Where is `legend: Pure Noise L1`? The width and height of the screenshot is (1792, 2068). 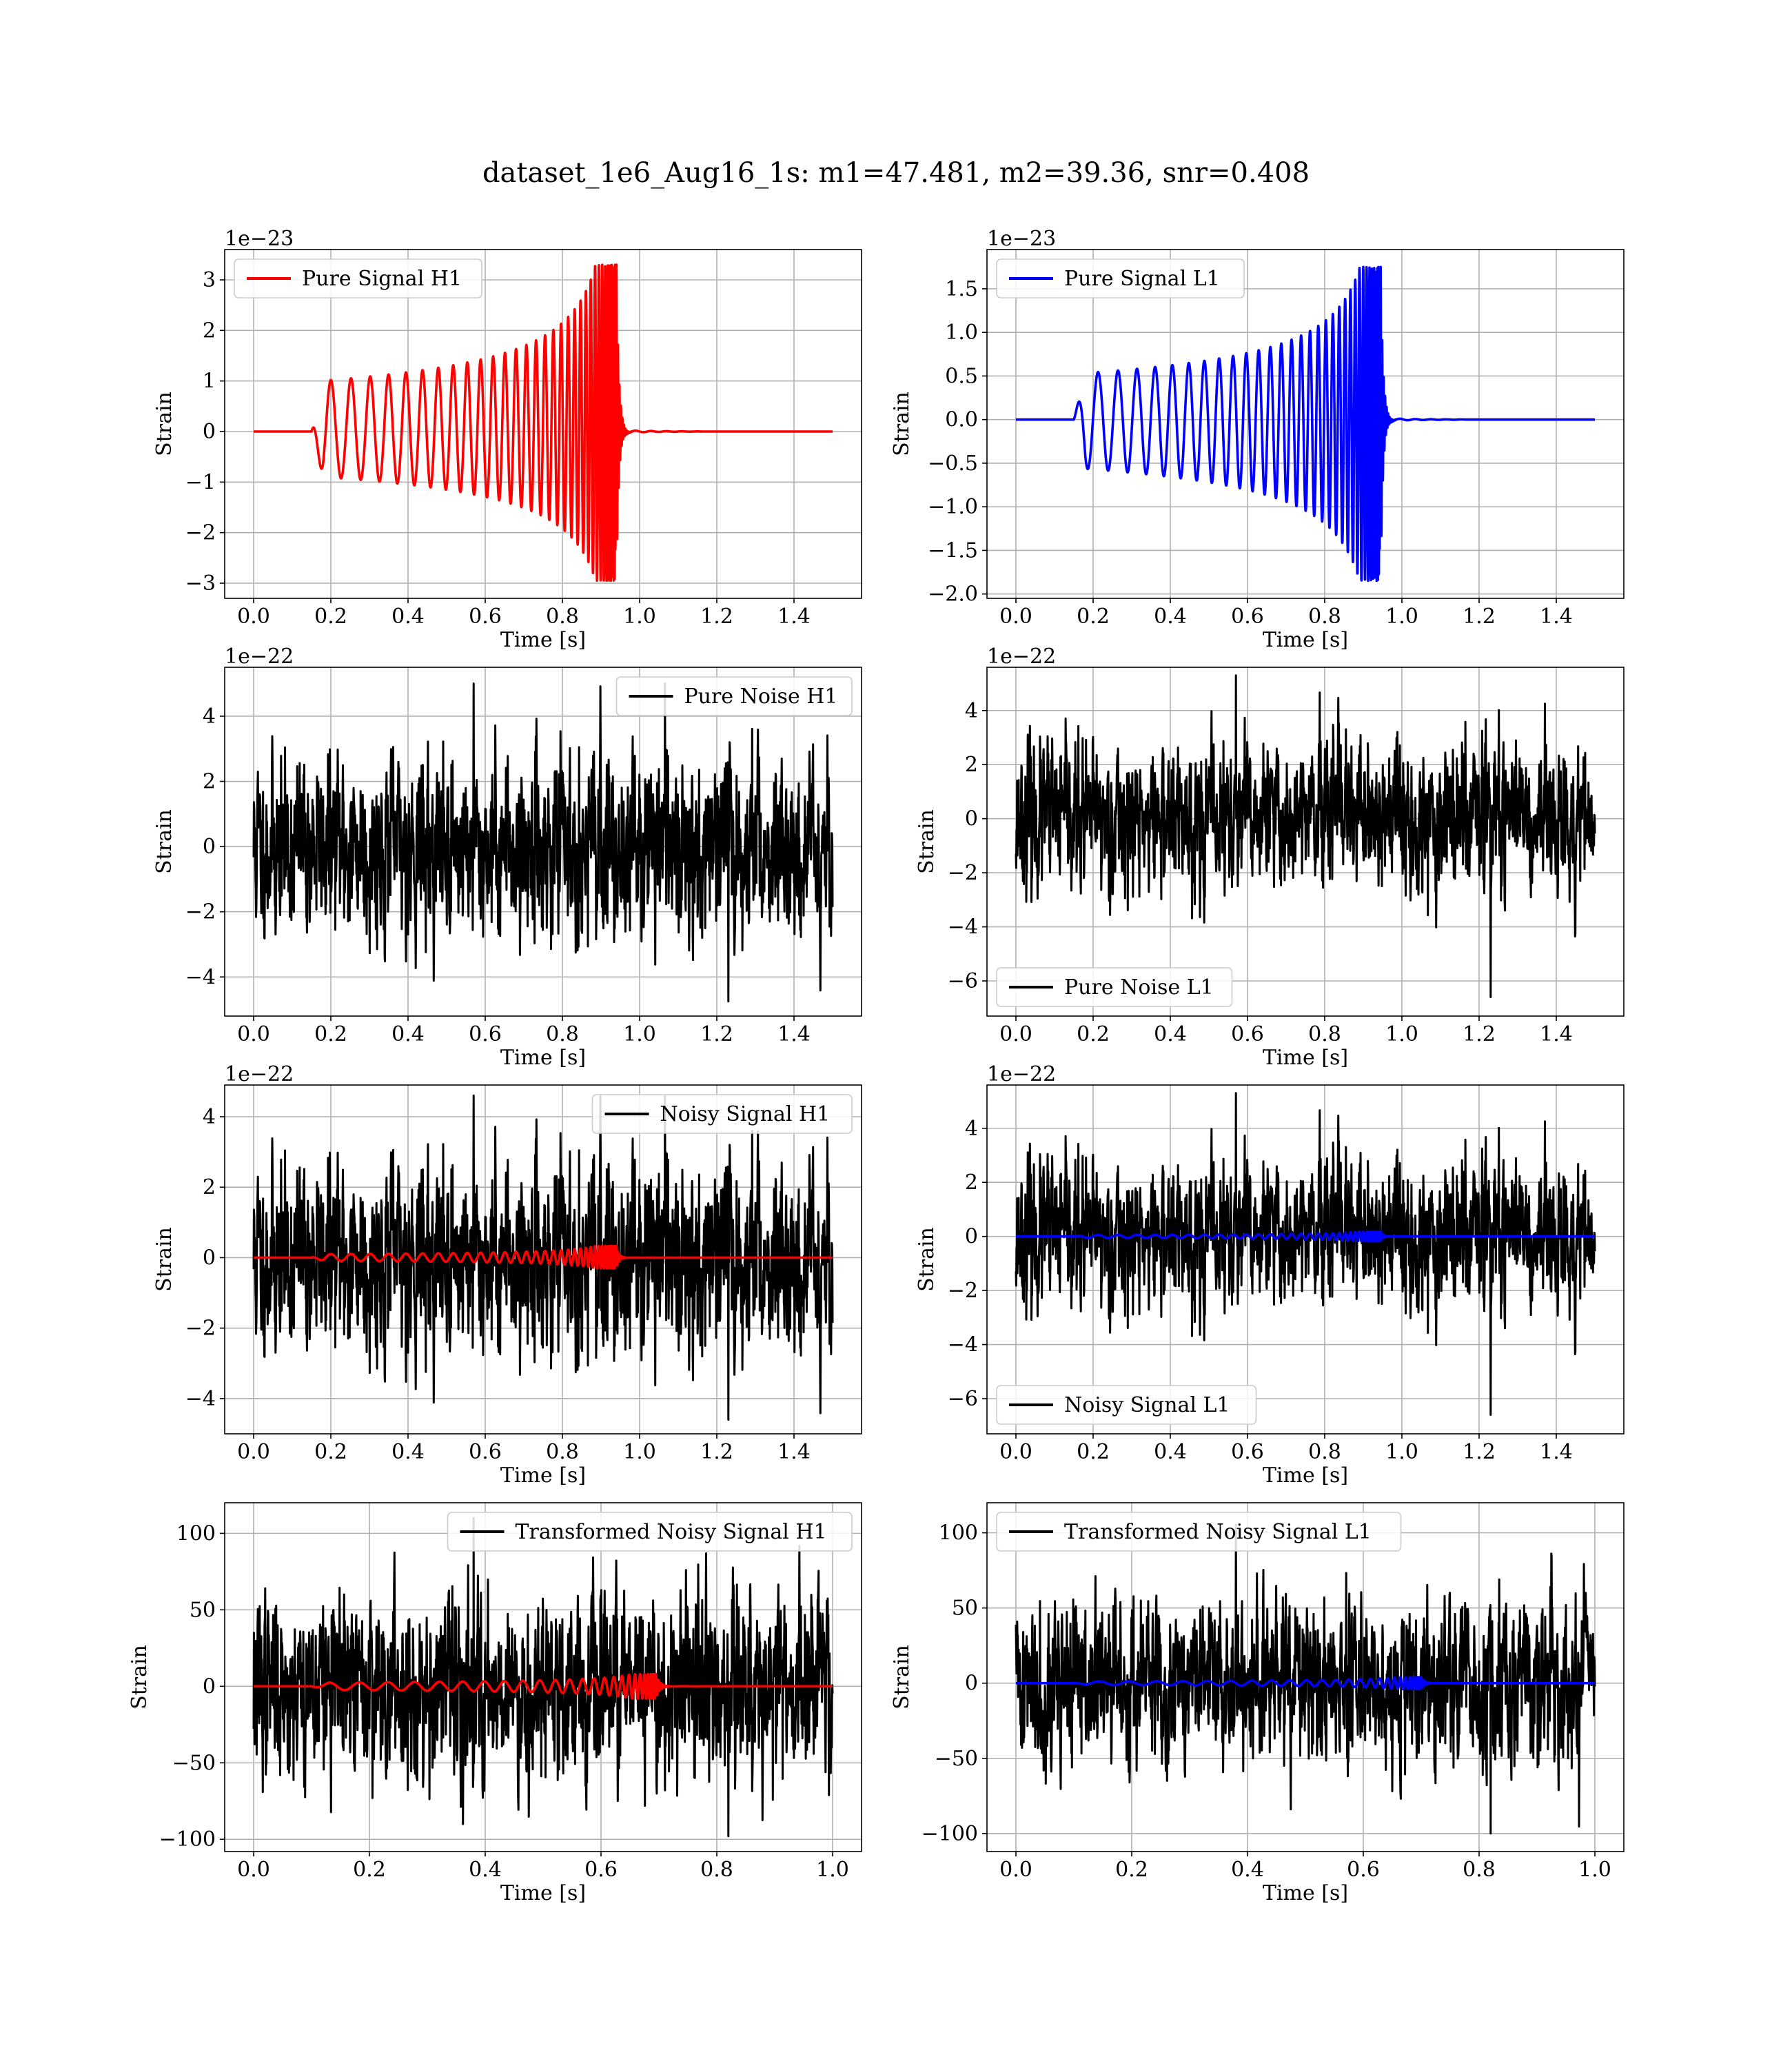 legend: Pure Noise L1 is located at coordinates (1114, 987).